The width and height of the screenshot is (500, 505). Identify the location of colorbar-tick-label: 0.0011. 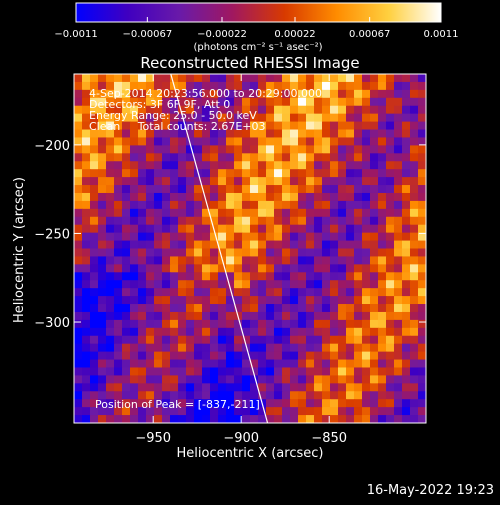
(441, 34).